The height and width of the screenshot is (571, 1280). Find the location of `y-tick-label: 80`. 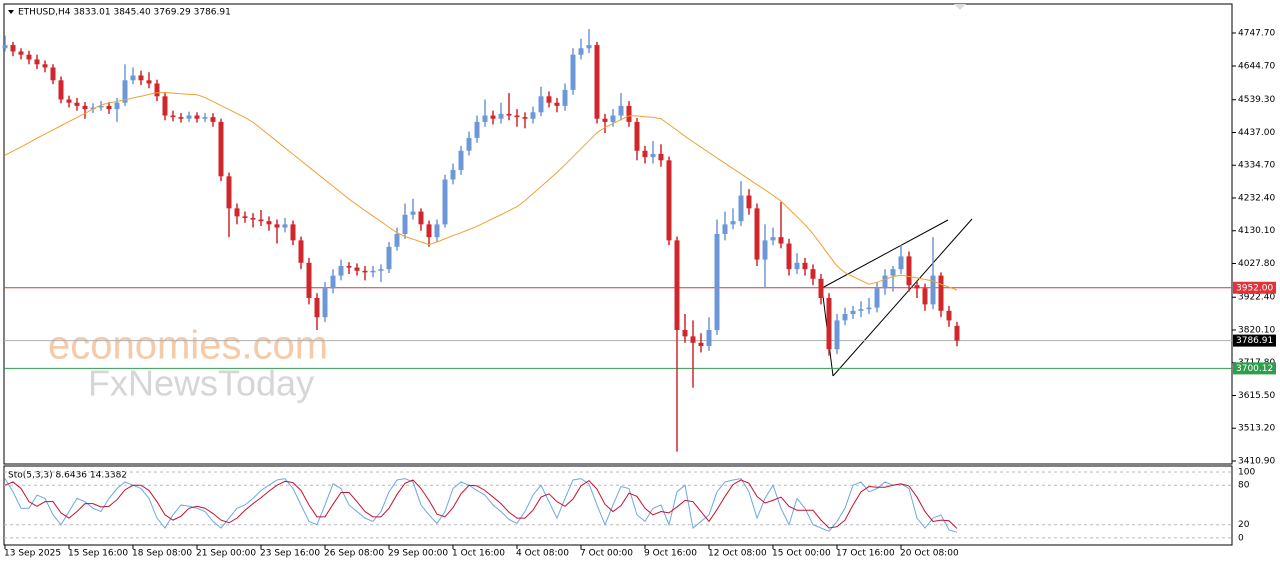

y-tick-label: 80 is located at coordinates (1244, 486).